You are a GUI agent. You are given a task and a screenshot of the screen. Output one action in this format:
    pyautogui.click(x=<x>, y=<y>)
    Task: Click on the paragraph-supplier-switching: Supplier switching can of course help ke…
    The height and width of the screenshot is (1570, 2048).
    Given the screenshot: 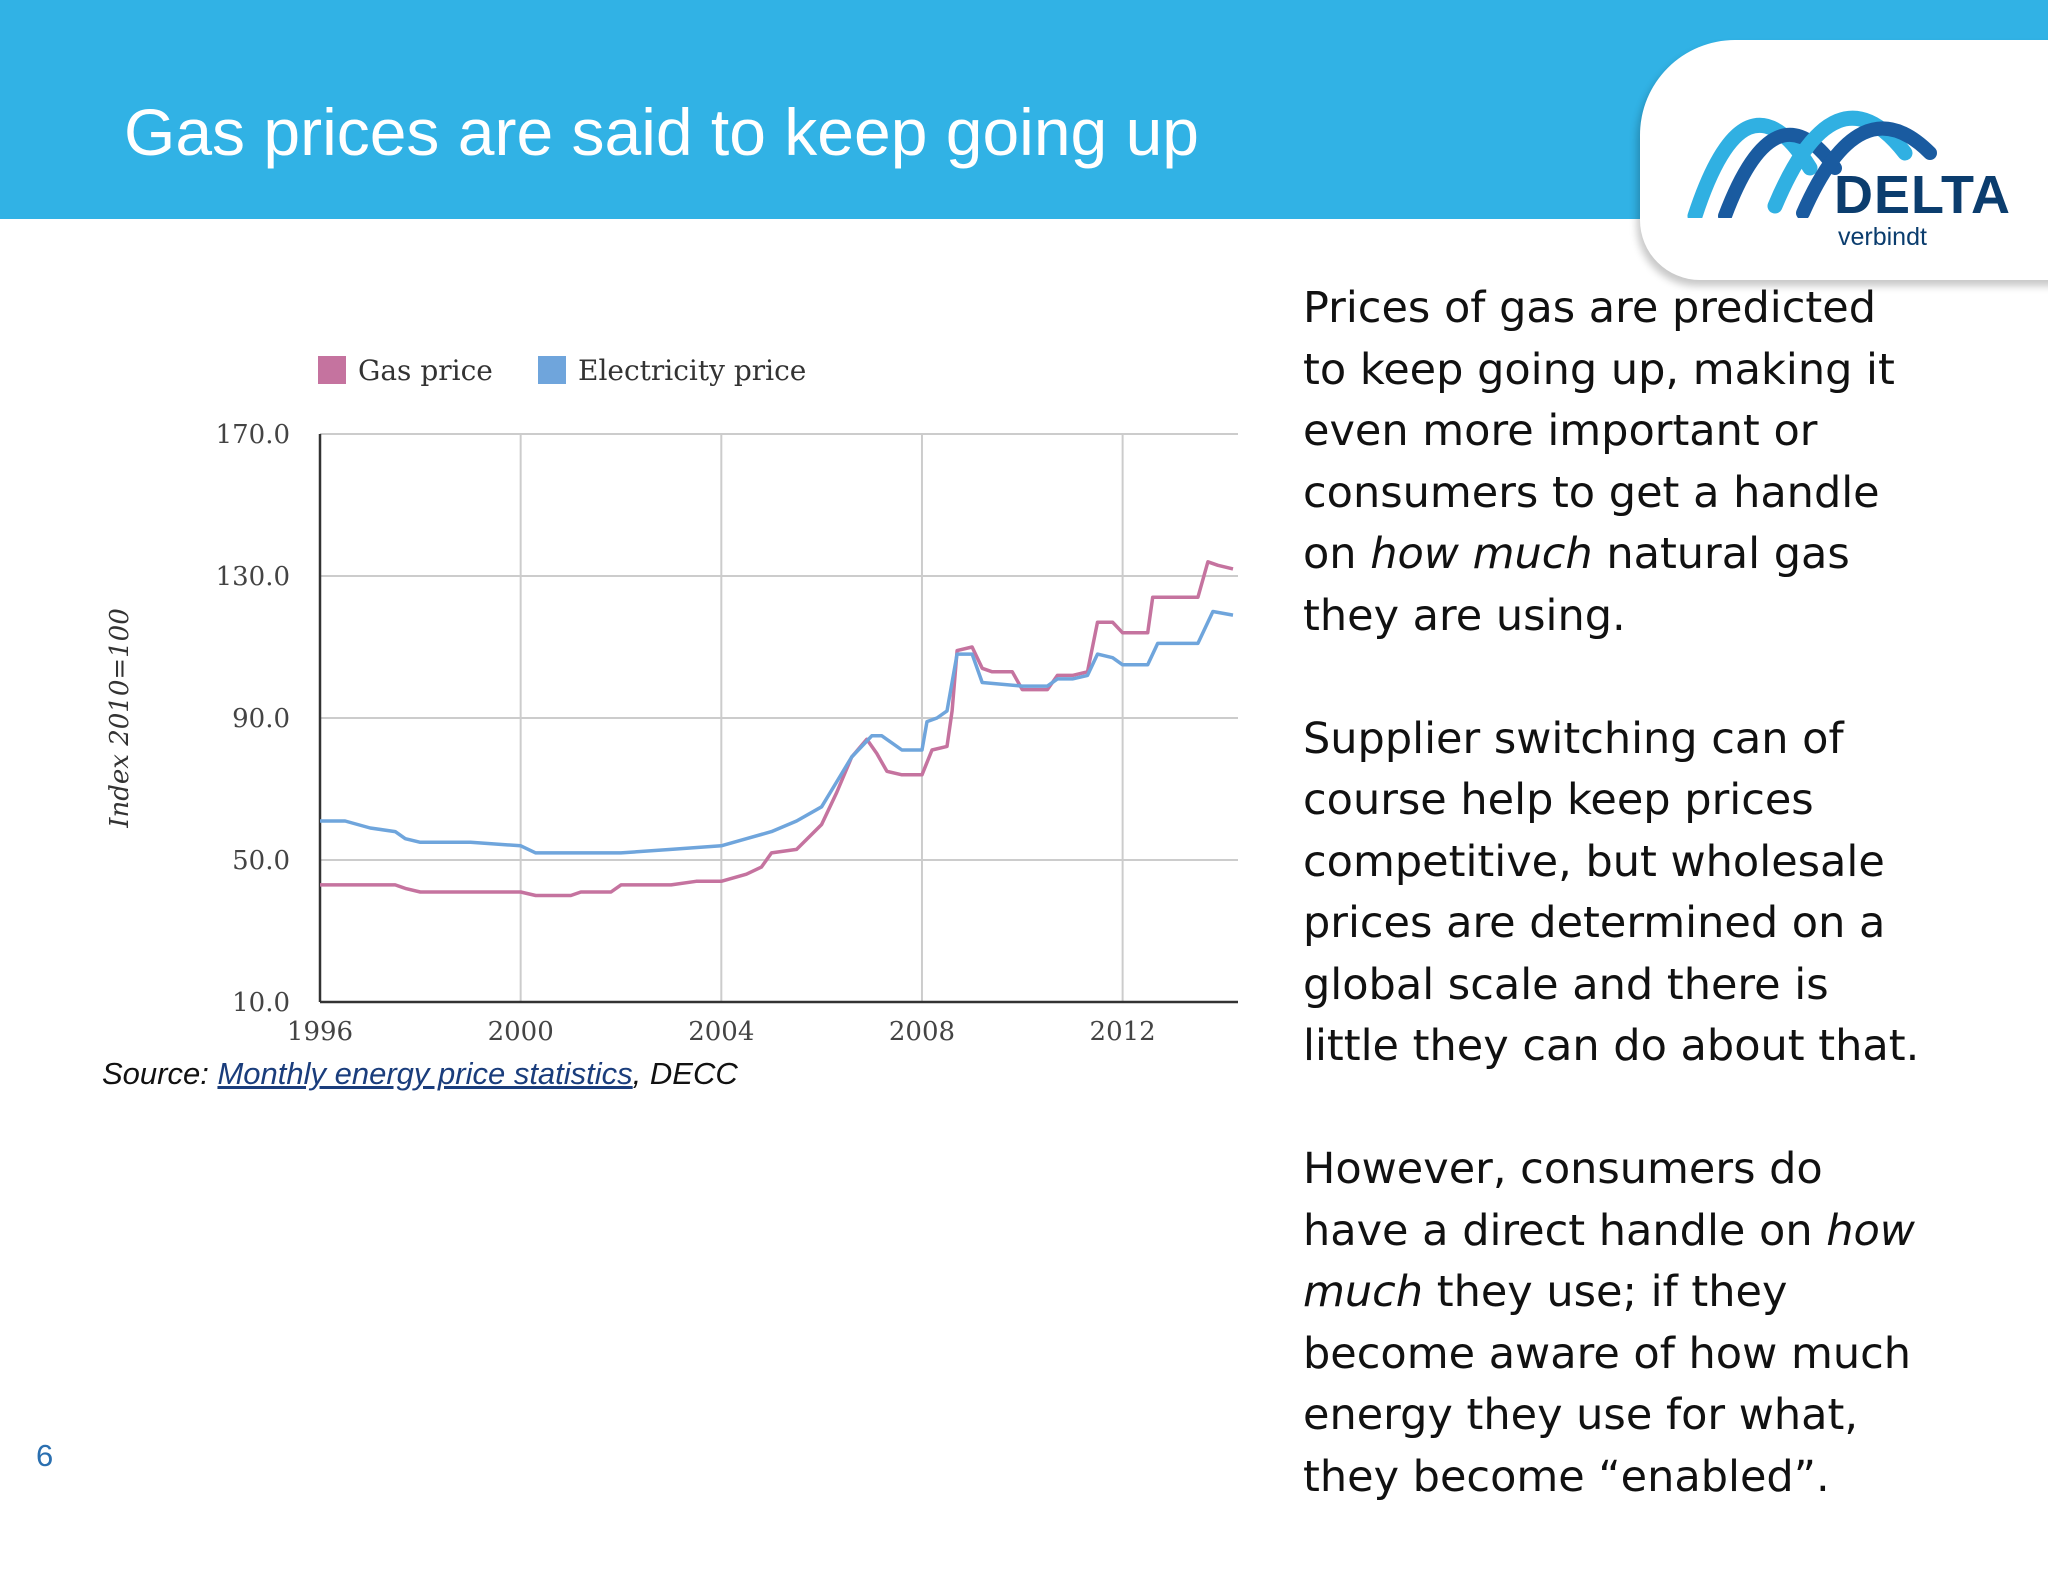 What is the action you would take?
    pyautogui.click(x=1663, y=893)
    